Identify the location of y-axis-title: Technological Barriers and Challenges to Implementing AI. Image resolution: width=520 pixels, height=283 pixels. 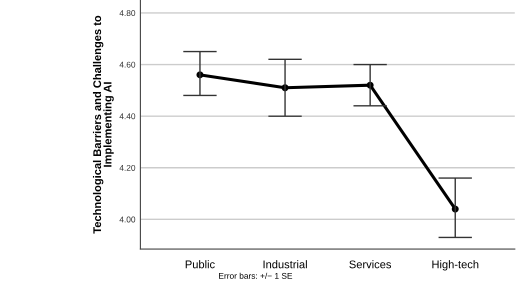
(103, 125).